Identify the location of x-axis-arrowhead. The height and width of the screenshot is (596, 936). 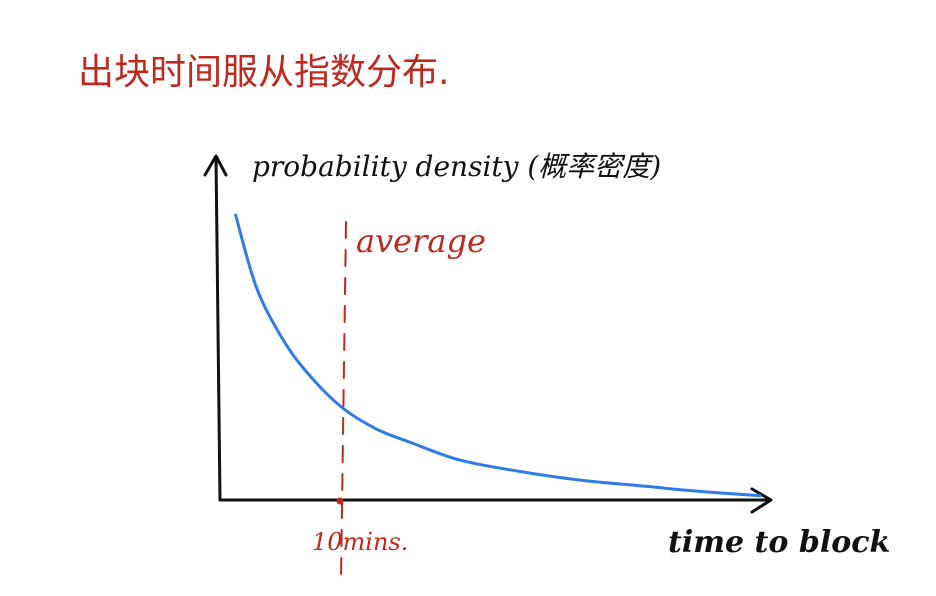
(761, 500).